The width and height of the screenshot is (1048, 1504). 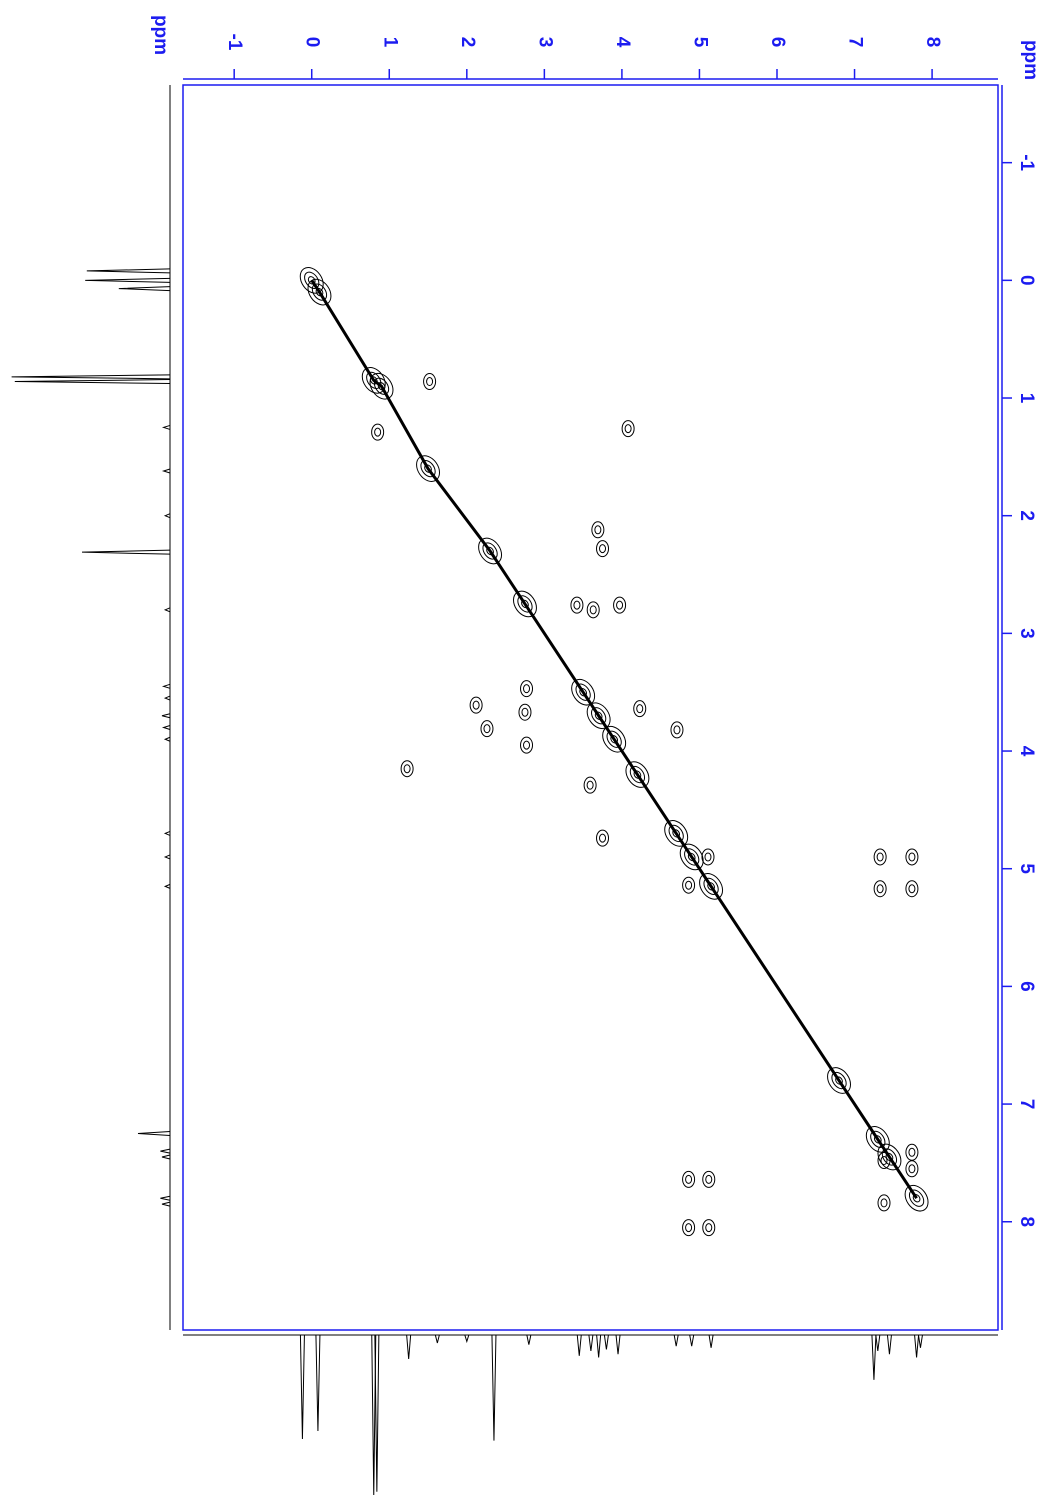 I want to click on x-tick-label: 4, so click(x=622, y=42).